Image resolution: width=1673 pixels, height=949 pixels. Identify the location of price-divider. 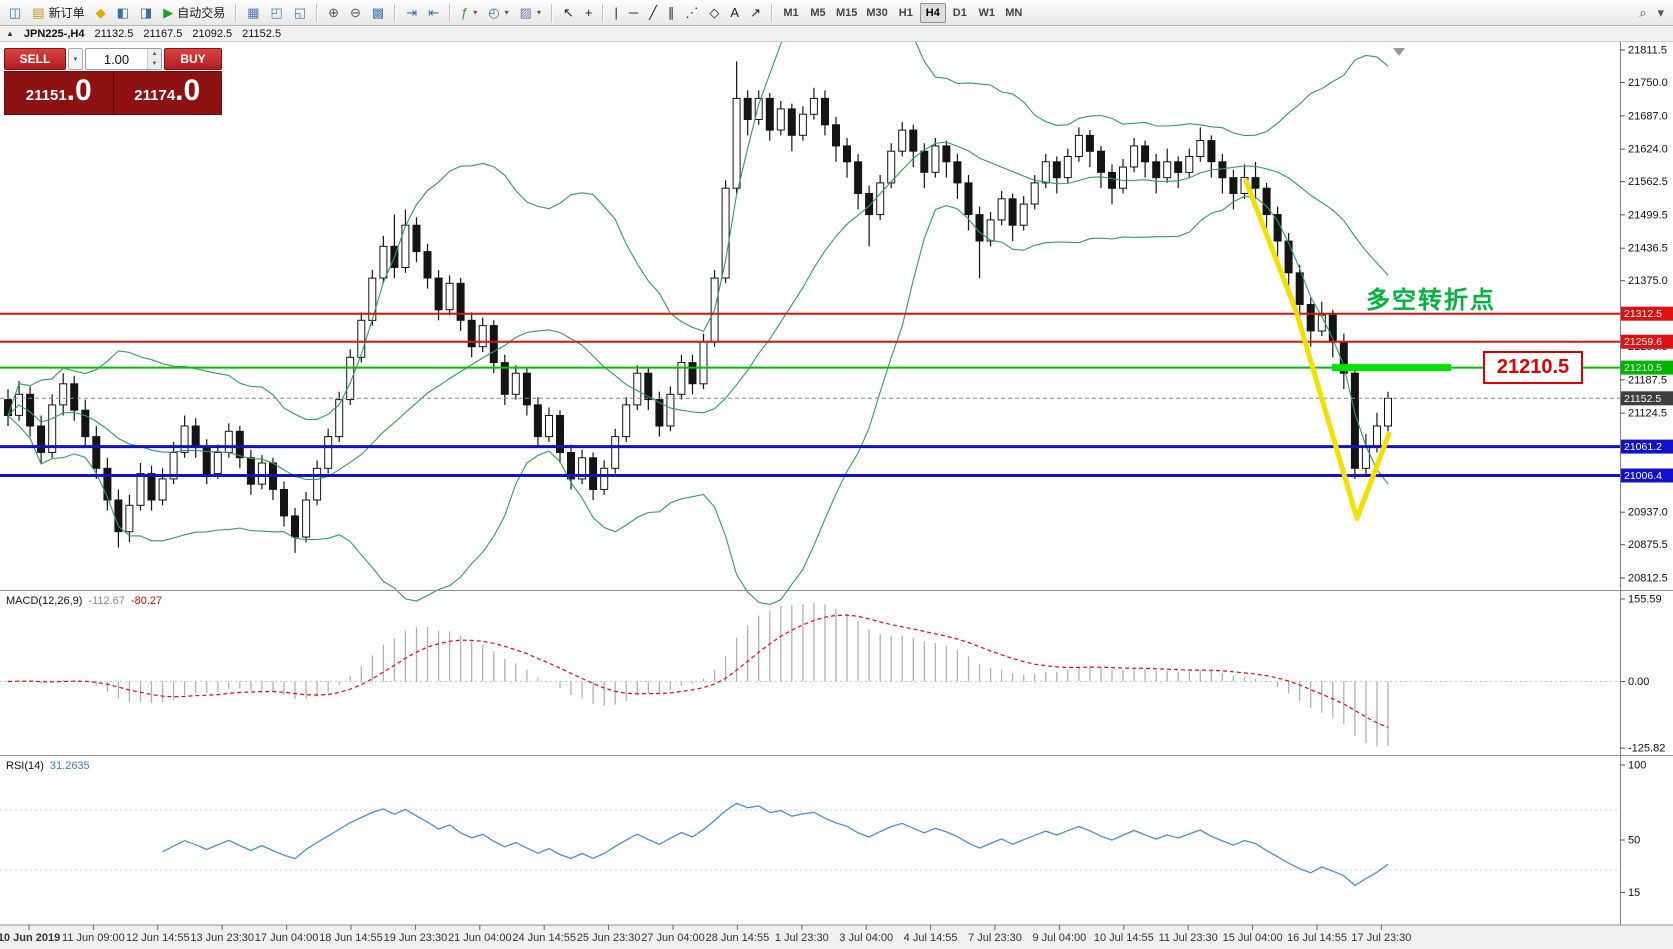
(113, 93).